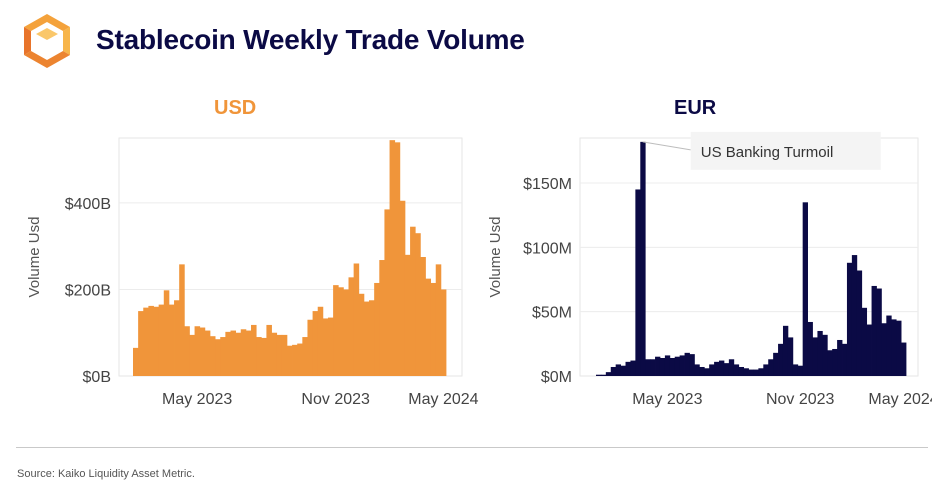 The width and height of the screenshot is (932, 493). Describe the element at coordinates (335, 399) in the screenshot. I see `usd-x-tick-label: Nov 2023` at that location.